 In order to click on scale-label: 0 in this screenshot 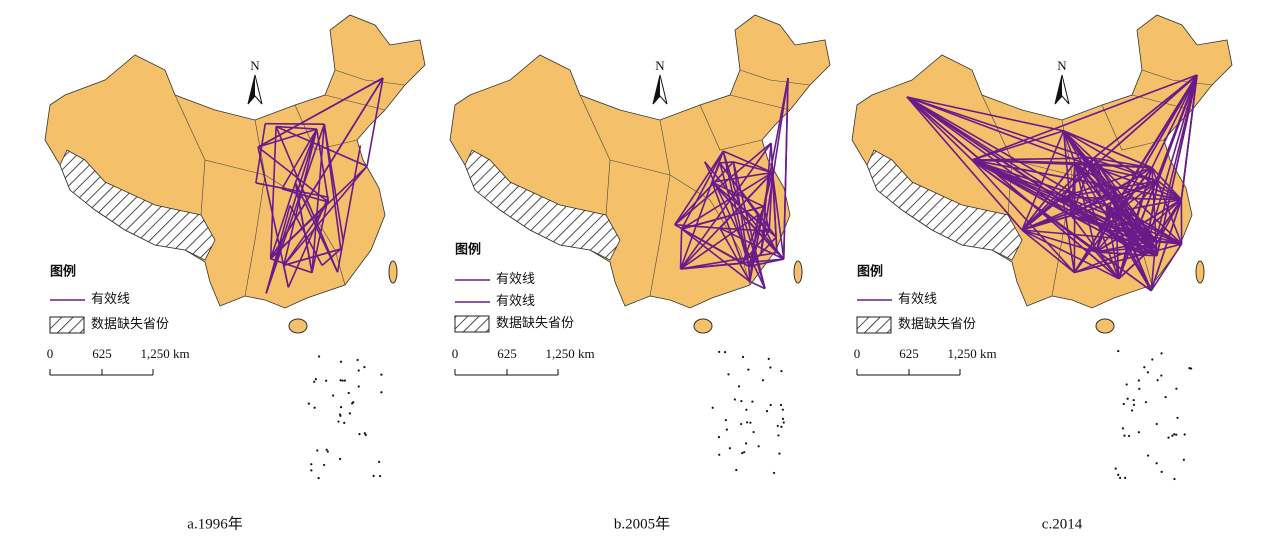, I will do `click(857, 353)`.